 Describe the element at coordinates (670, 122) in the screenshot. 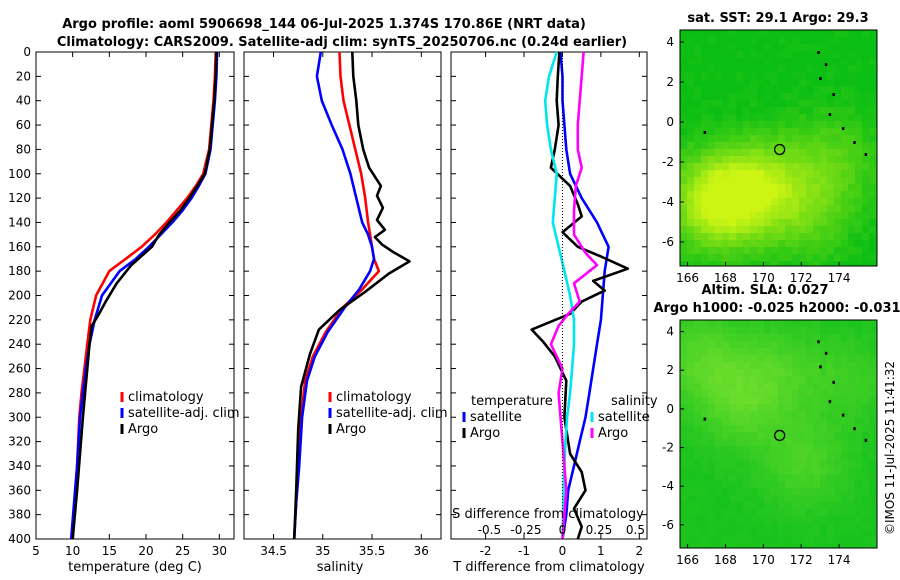

I see `sst_map-ytick-label: 0` at that location.